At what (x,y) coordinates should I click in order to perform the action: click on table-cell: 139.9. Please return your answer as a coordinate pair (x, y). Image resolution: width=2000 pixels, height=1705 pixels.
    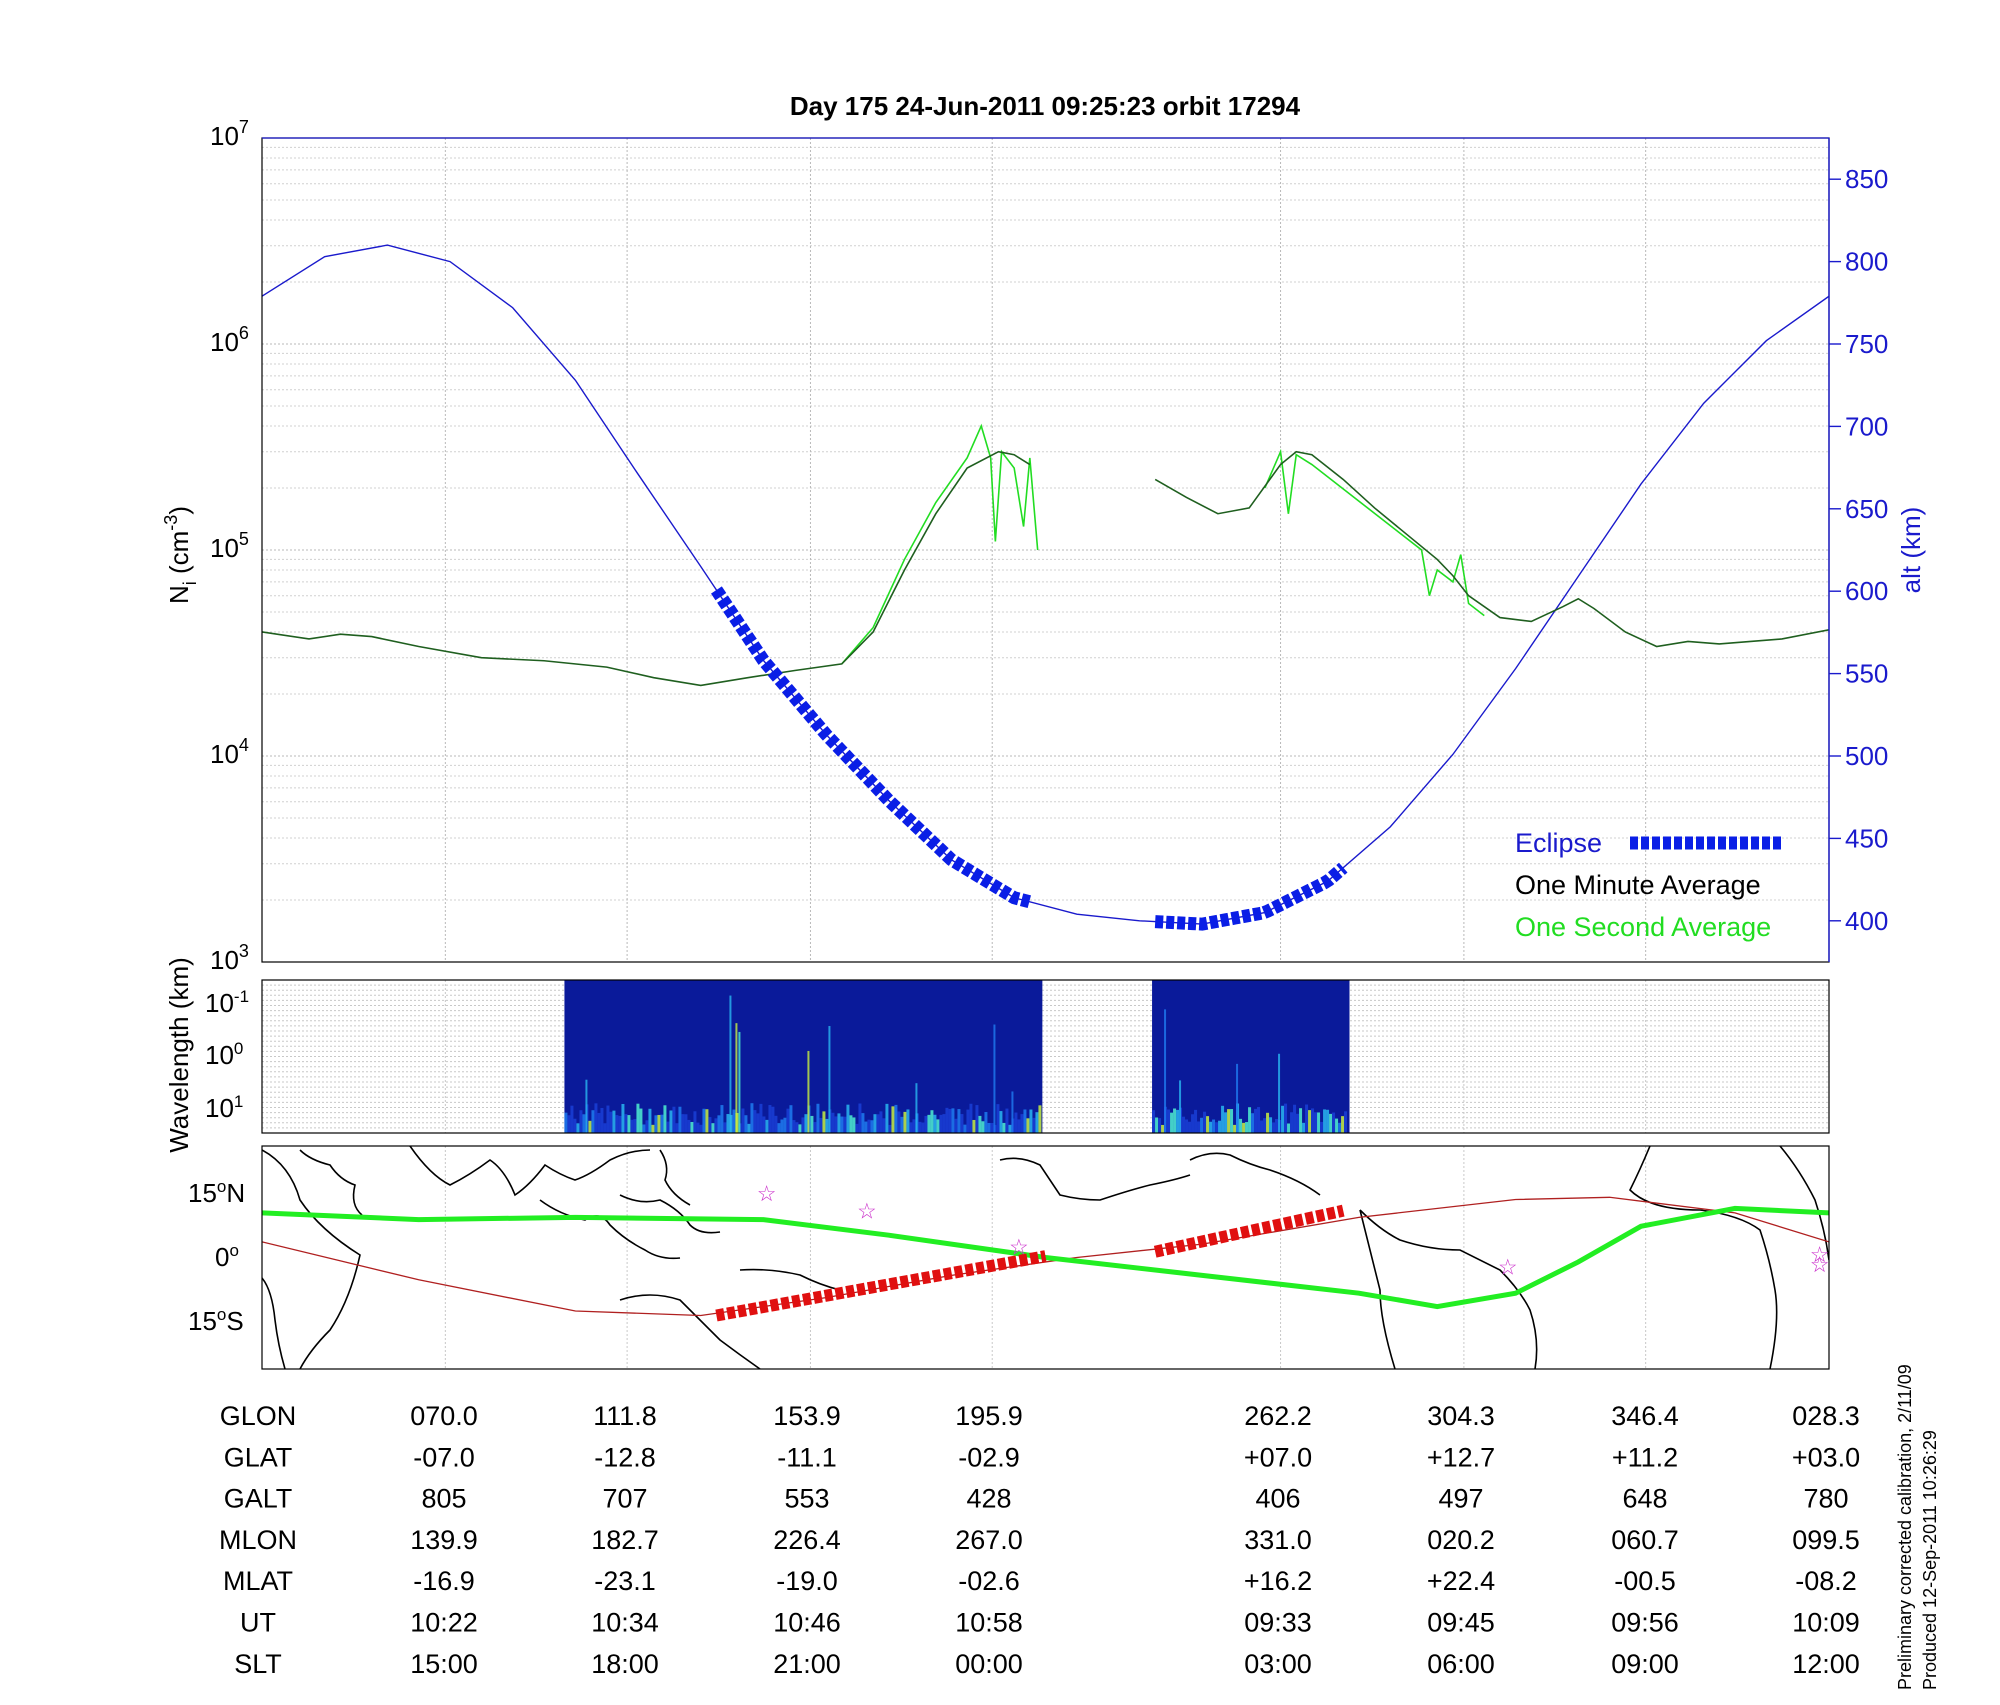
    Looking at the image, I should click on (444, 1540).